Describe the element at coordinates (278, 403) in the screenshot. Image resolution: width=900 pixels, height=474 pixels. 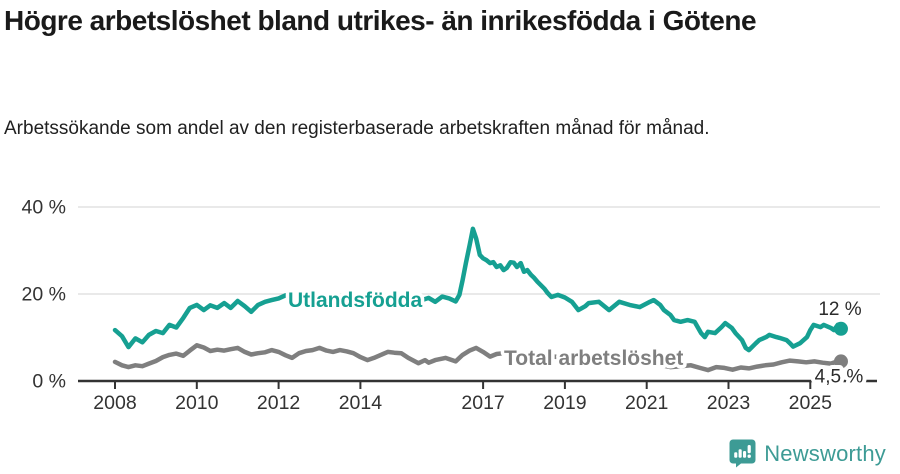
I see `x-tick-label: 2012` at that location.